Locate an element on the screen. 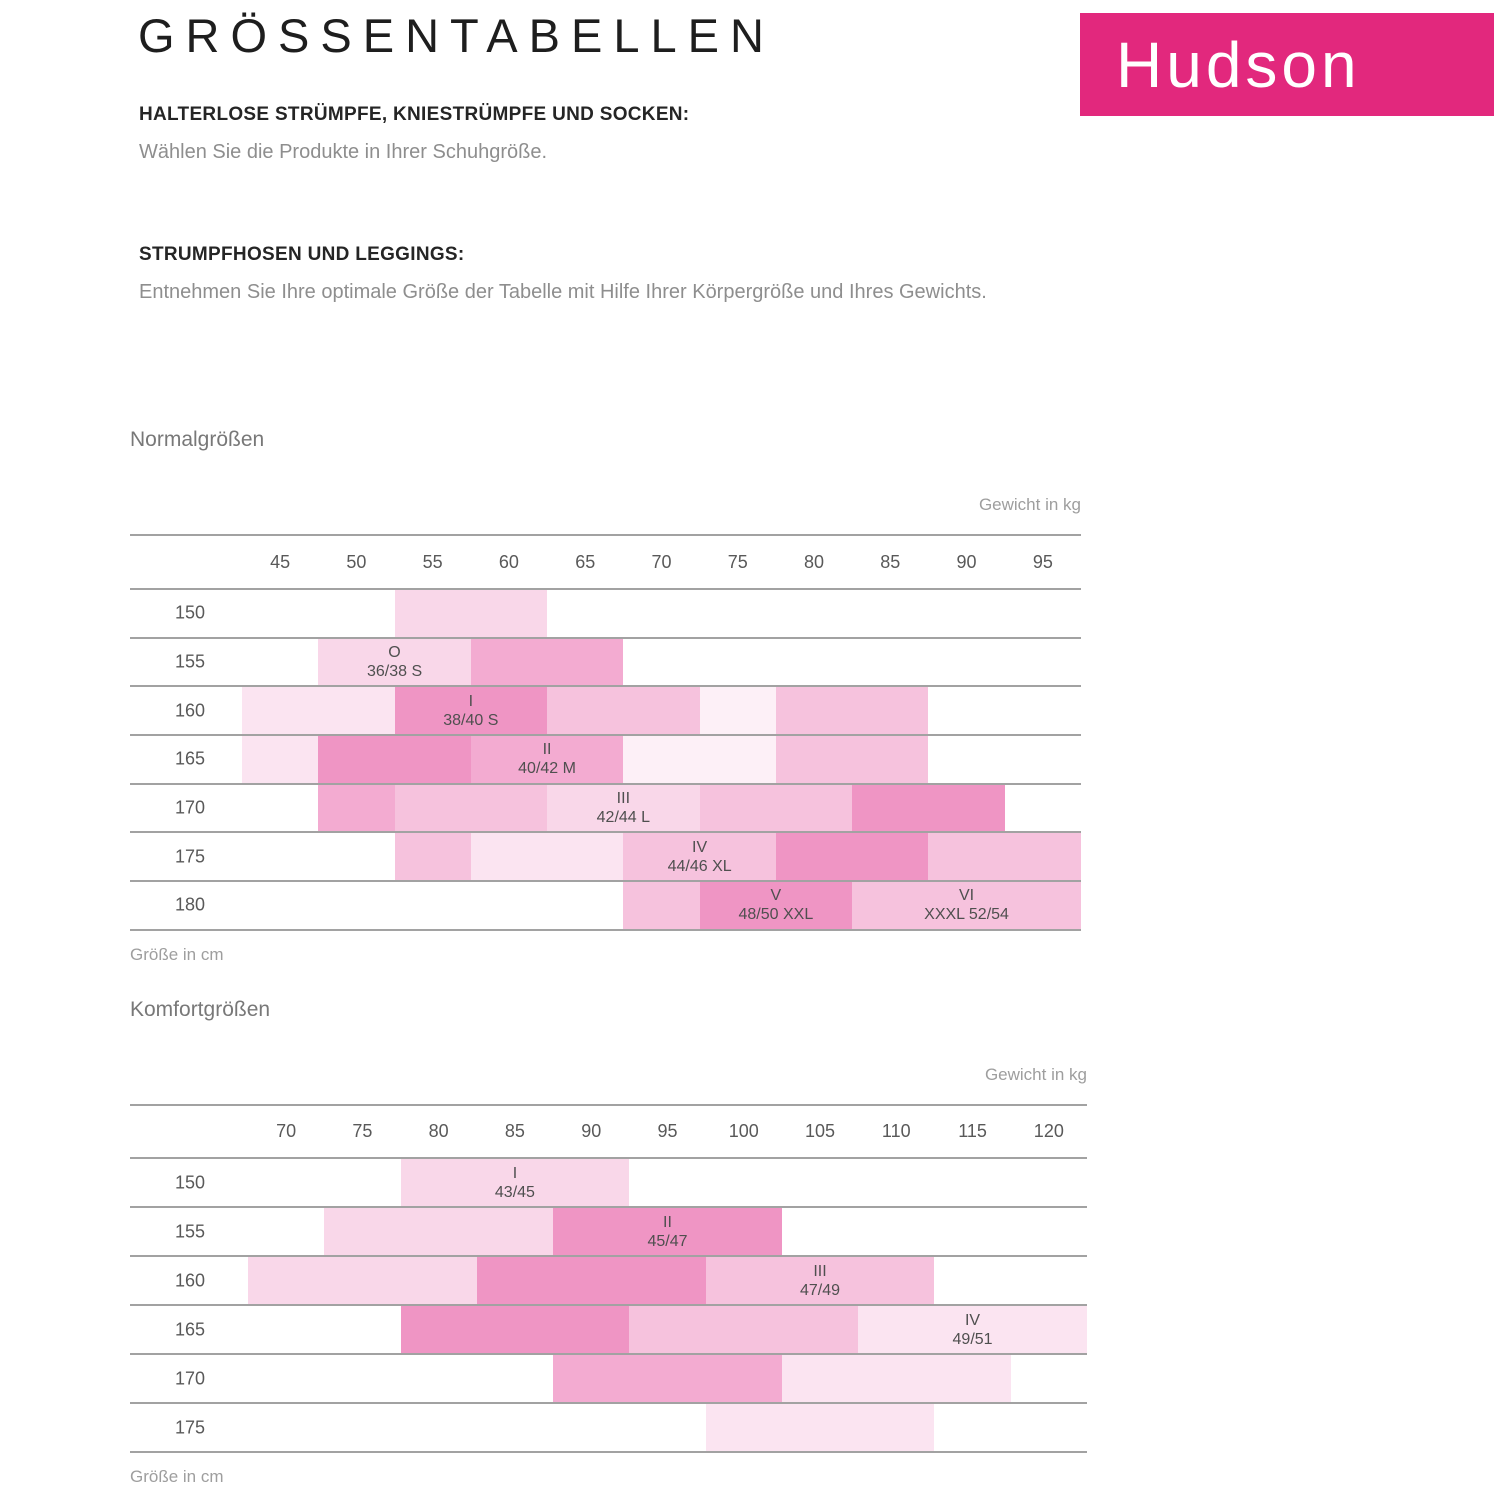 The height and width of the screenshot is (1500, 1500). weight-header-row: 70 75 80 85 90 95 100 105 110 115 120 is located at coordinates (608, 1132).